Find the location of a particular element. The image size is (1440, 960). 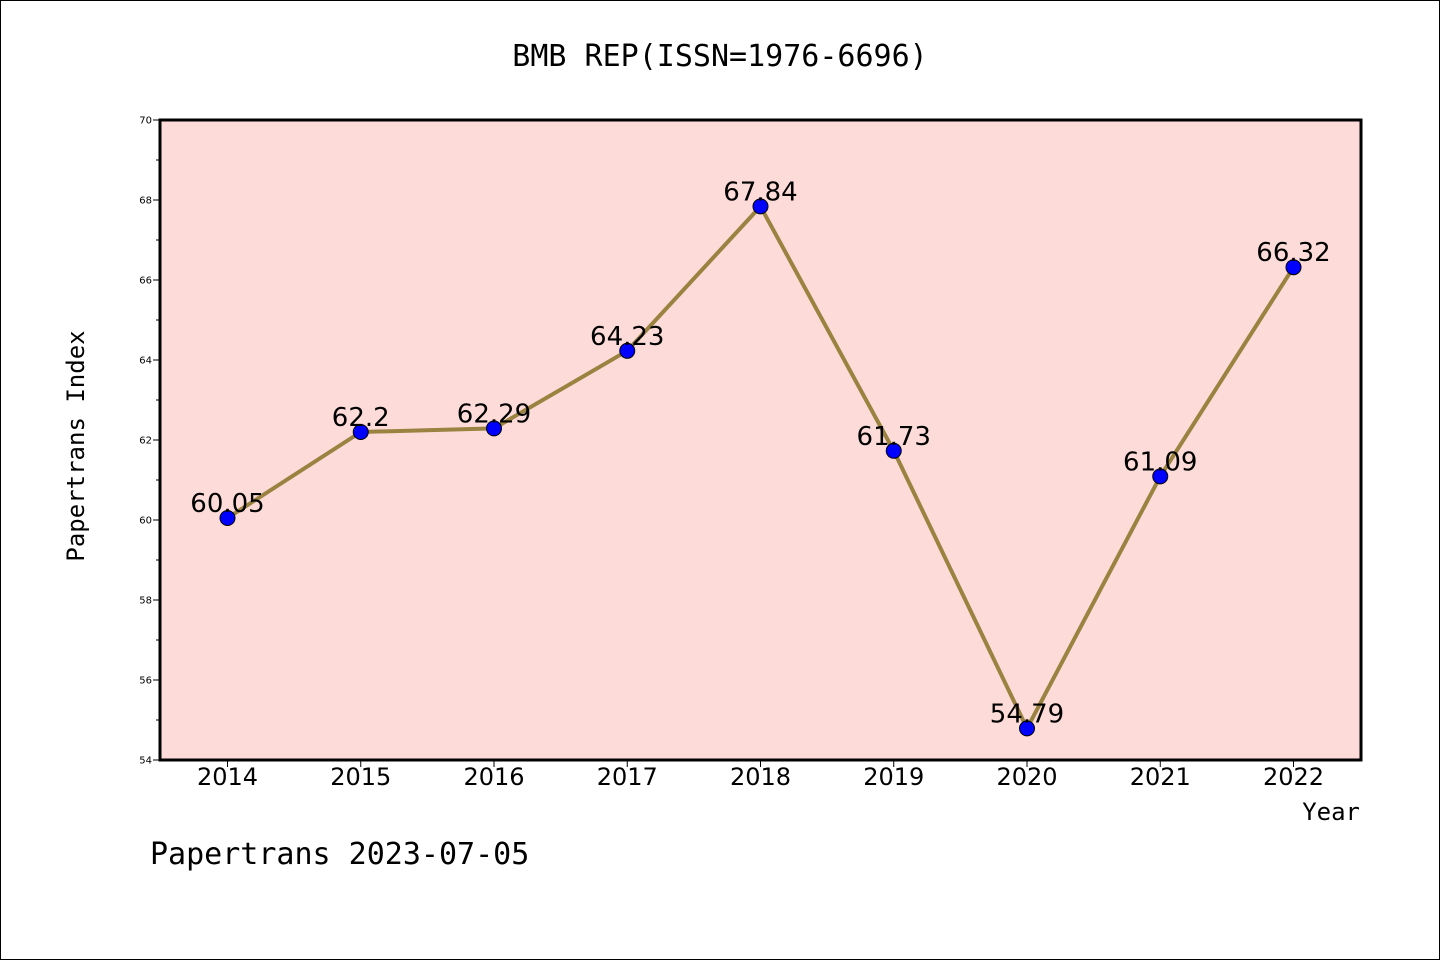

x-tick-label: 2018 is located at coordinates (760, 777).